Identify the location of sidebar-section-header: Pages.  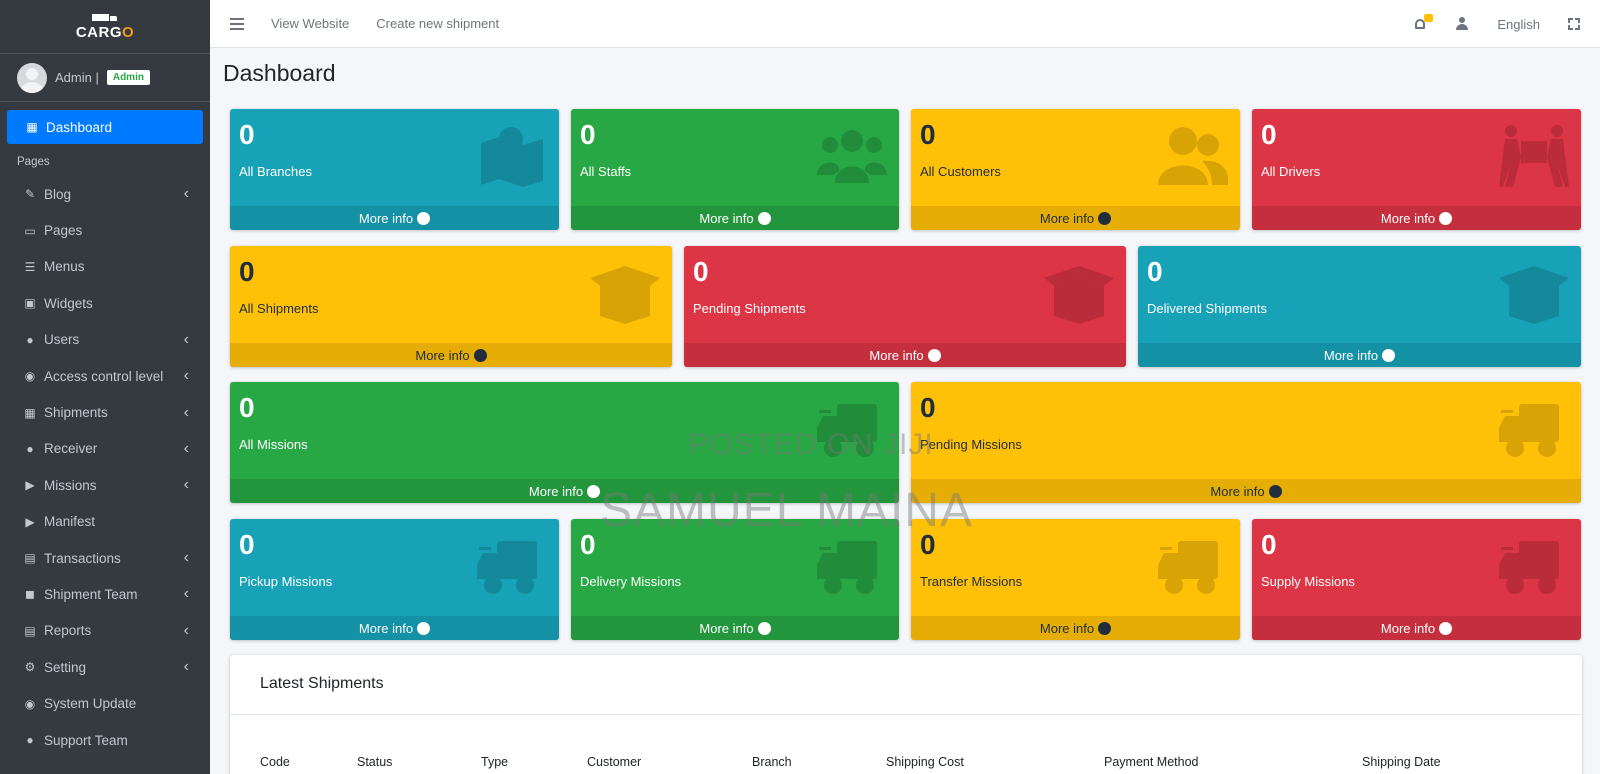
(33, 162).